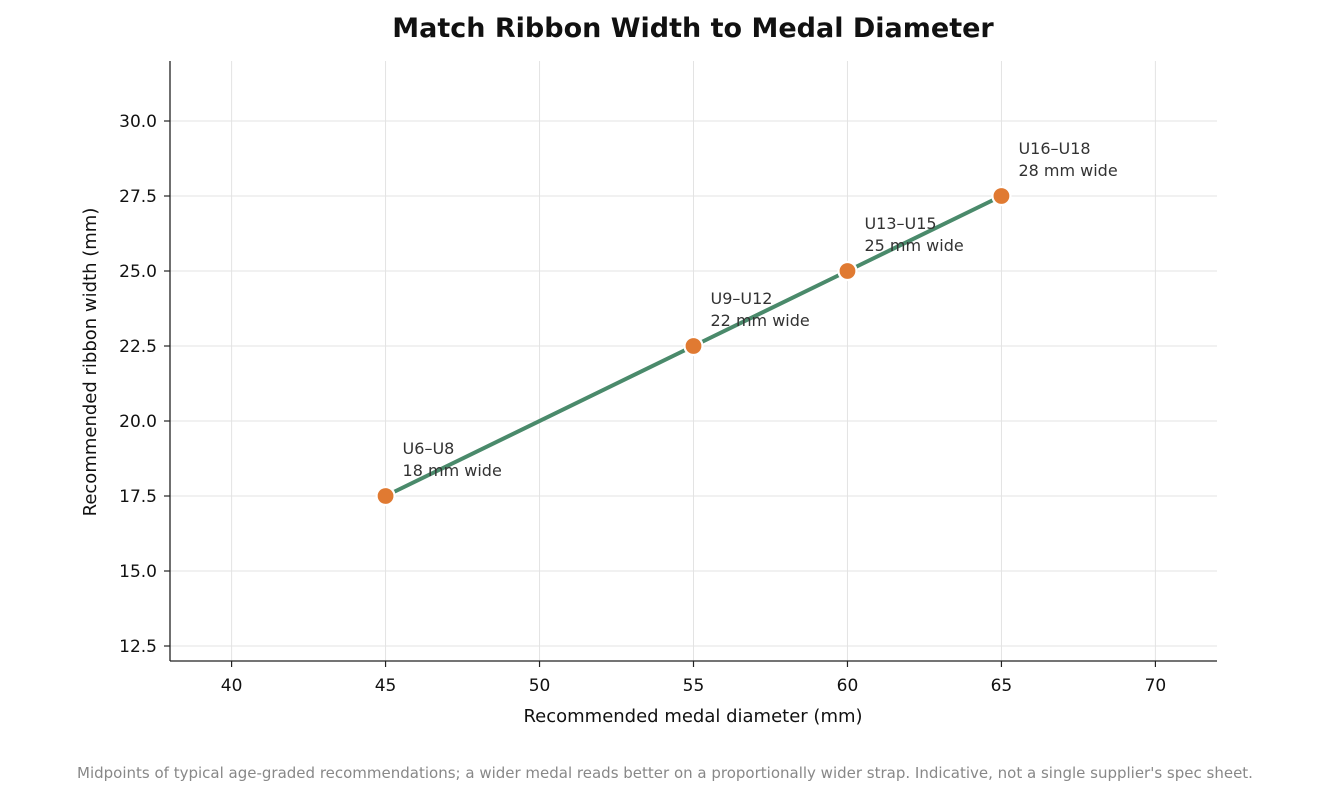 This screenshot has height=796, width=1331. Describe the element at coordinates (900, 223) in the screenshot. I see `data-label: U13–U15` at that location.